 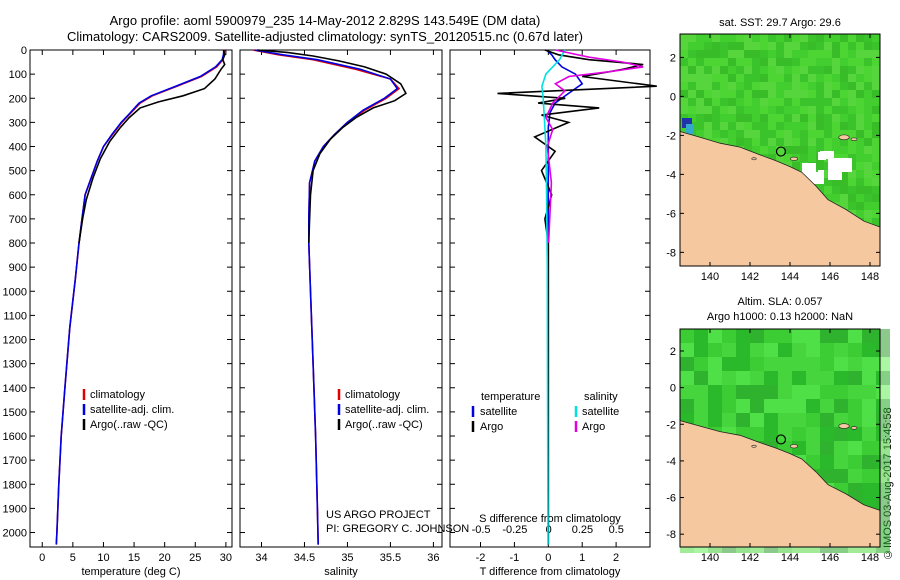 What do you see at coordinates (690, 129) in the screenshot?
I see `sst-cool-patch` at bounding box center [690, 129].